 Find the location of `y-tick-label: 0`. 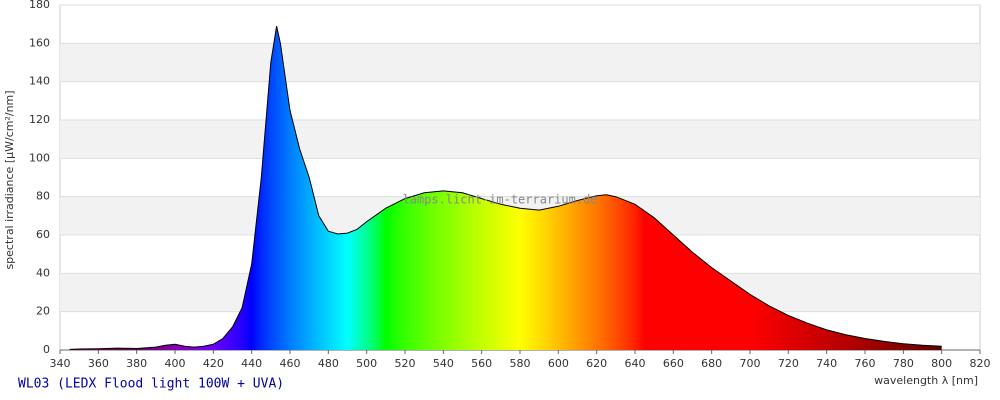

y-tick-label: 0 is located at coordinates (46, 349).